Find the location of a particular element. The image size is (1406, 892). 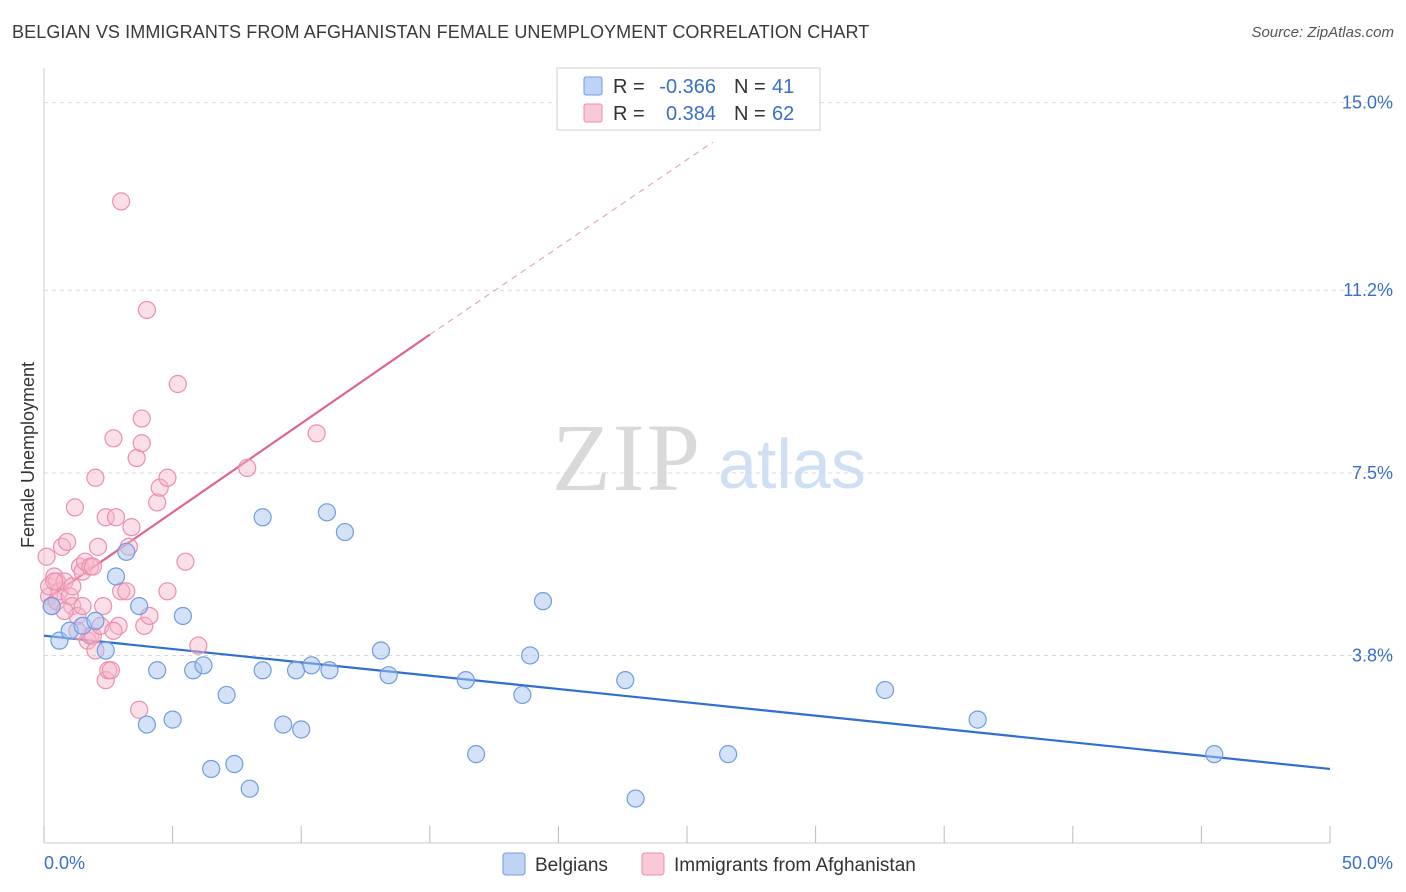

y-tick-label: 15.0% is located at coordinates (1367, 103).